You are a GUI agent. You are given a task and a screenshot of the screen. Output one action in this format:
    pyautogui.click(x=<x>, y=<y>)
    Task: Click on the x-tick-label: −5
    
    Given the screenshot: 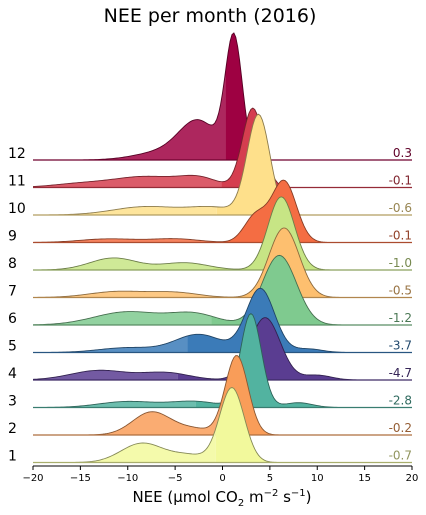 What is the action you would take?
    pyautogui.click(x=175, y=478)
    